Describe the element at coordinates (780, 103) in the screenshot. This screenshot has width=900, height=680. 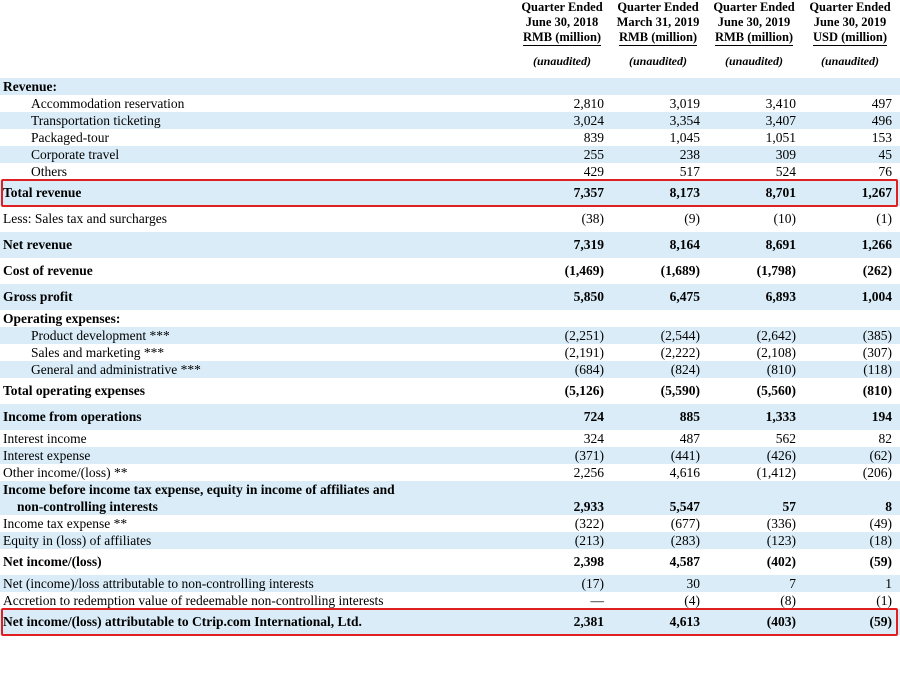
I see `value-cell: 3,410` at that location.